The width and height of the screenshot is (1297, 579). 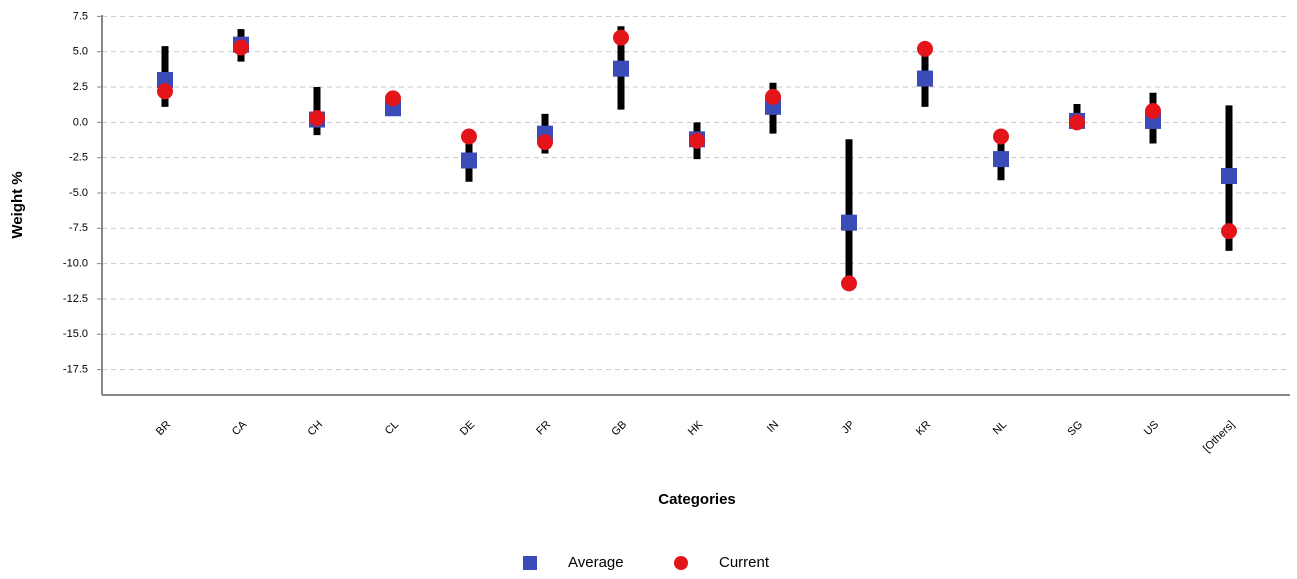 I want to click on x-tick-label: GB, so click(x=619, y=429).